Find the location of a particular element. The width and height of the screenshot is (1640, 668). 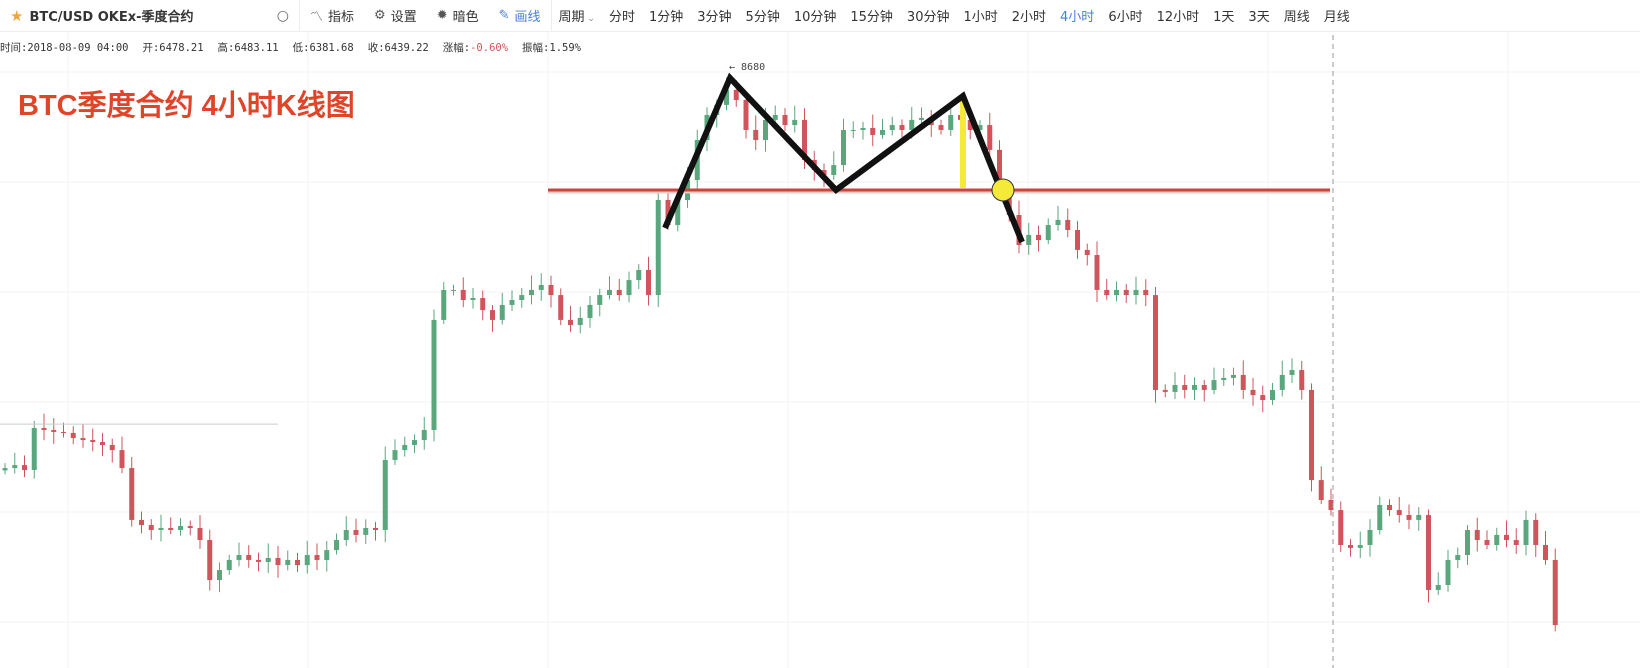

period-13: 3天 is located at coordinates (1259, 17).